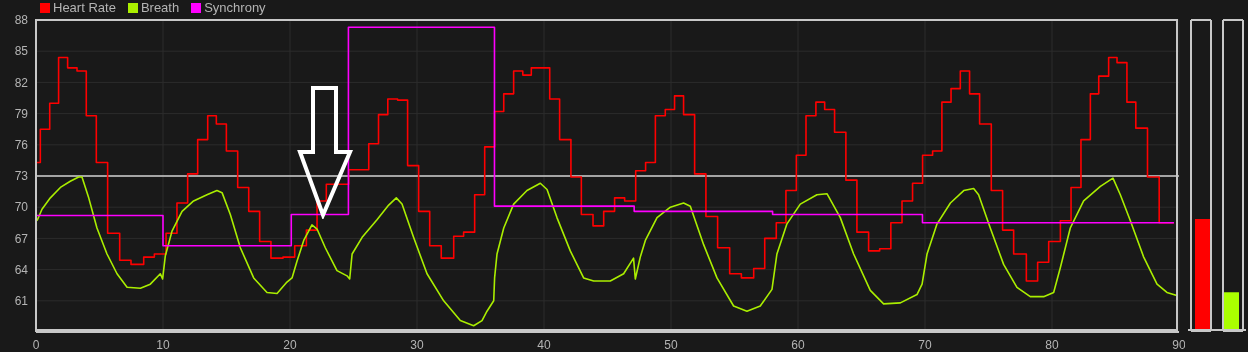 The width and height of the screenshot is (1248, 352). What do you see at coordinates (21, 82) in the screenshot?
I see `y-tick-label: 82` at bounding box center [21, 82].